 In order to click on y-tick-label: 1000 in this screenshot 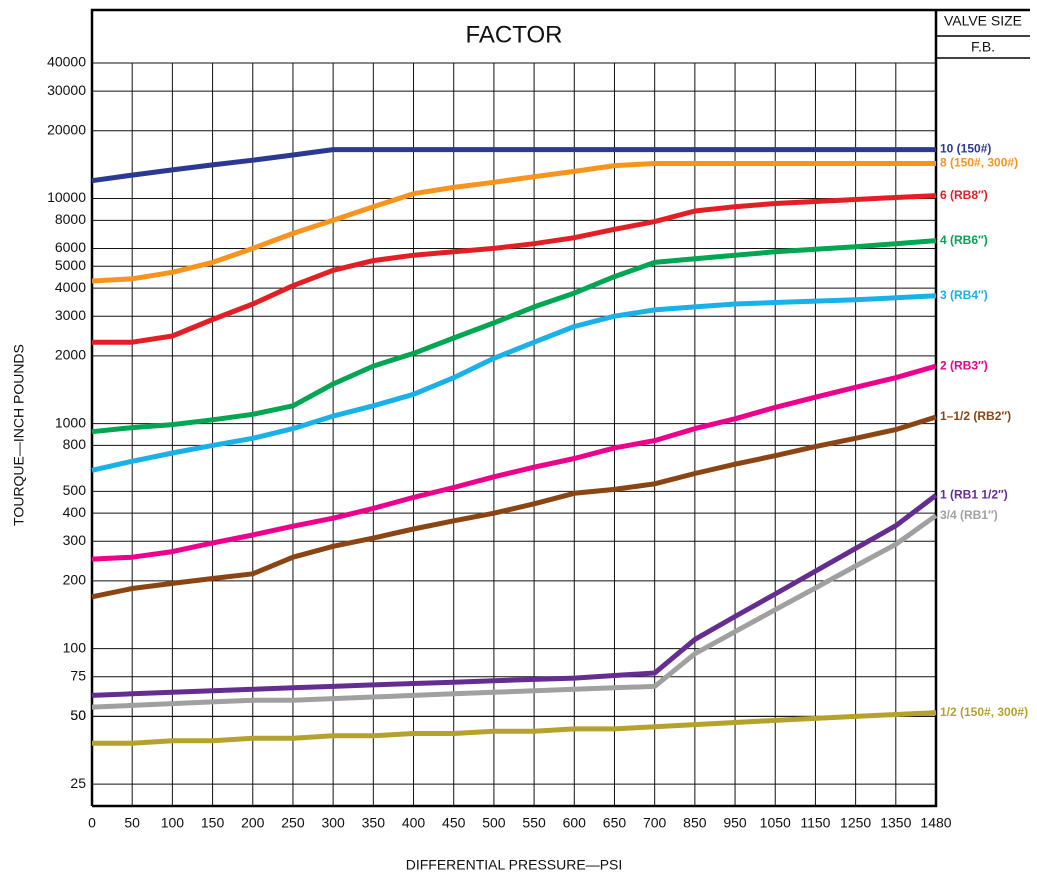, I will do `click(70, 422)`.